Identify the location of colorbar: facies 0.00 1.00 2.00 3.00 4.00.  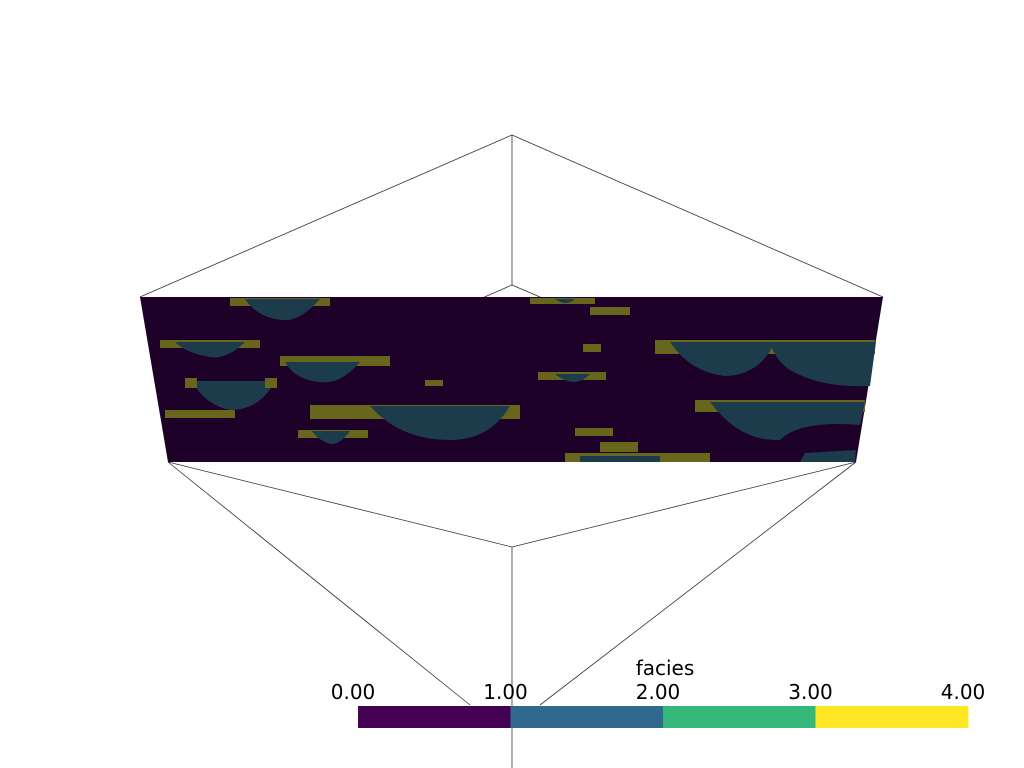
(658, 692).